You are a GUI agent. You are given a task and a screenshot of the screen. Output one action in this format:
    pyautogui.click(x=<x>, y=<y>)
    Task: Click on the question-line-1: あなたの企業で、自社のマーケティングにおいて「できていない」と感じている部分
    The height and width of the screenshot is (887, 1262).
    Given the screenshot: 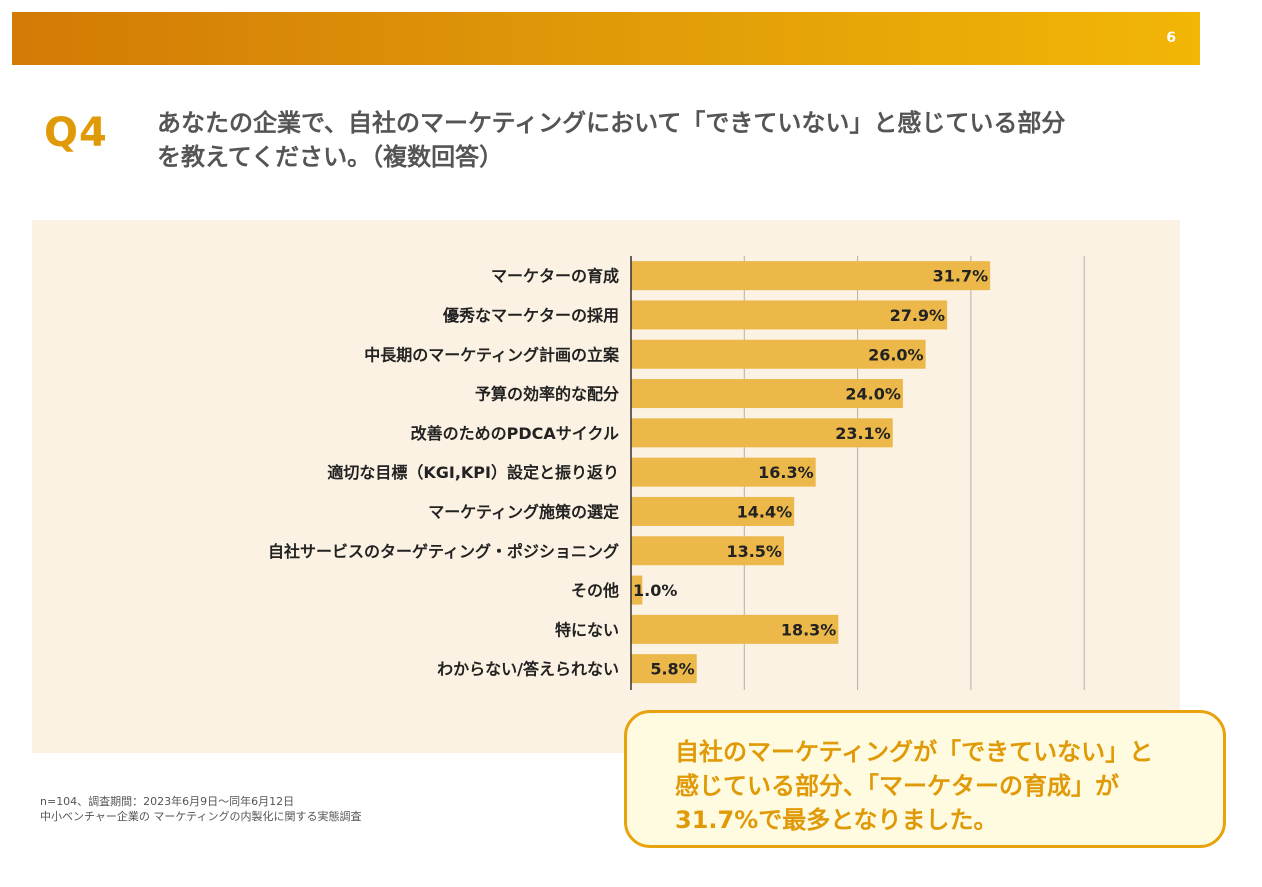 What is the action you would take?
    pyautogui.click(x=611, y=123)
    